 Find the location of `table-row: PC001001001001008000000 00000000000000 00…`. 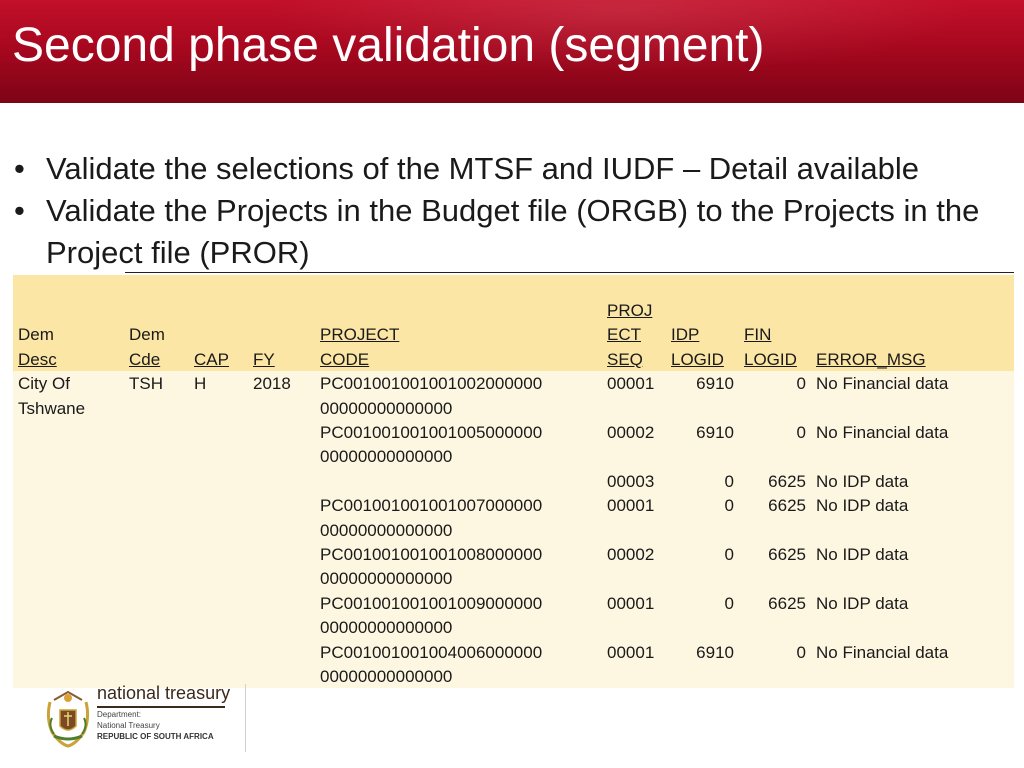

table-row: PC001001001001008000000 00000000000000 00… is located at coordinates (507, 567).